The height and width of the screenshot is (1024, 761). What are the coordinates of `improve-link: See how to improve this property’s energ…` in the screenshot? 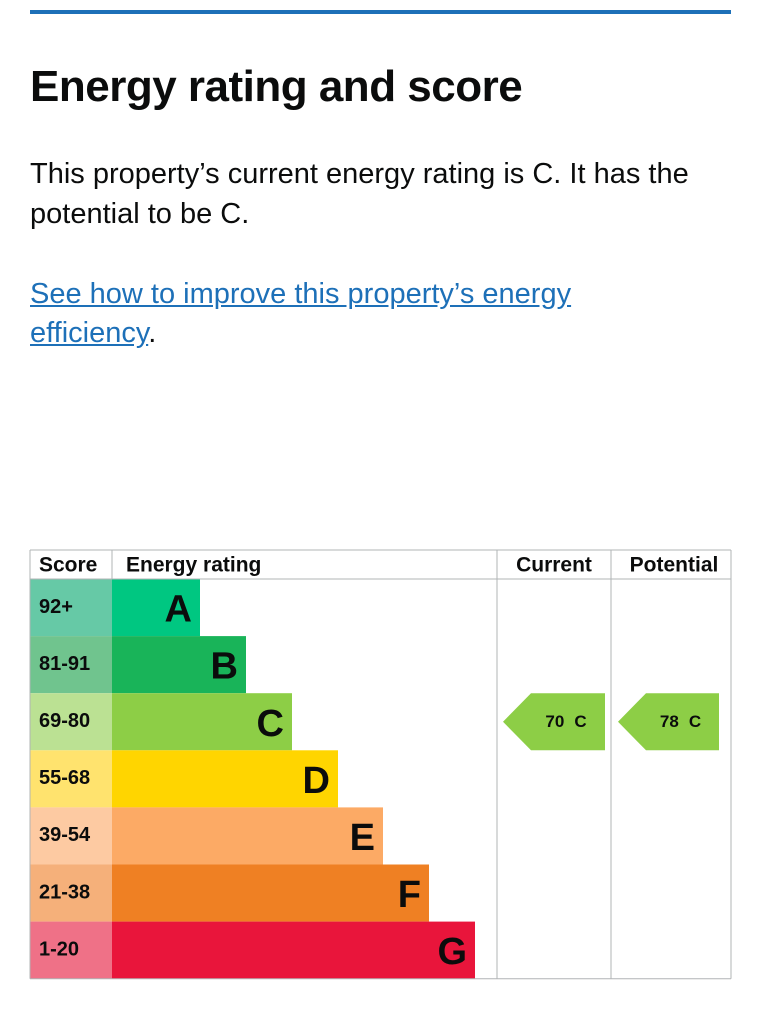 It's located at (301, 313).